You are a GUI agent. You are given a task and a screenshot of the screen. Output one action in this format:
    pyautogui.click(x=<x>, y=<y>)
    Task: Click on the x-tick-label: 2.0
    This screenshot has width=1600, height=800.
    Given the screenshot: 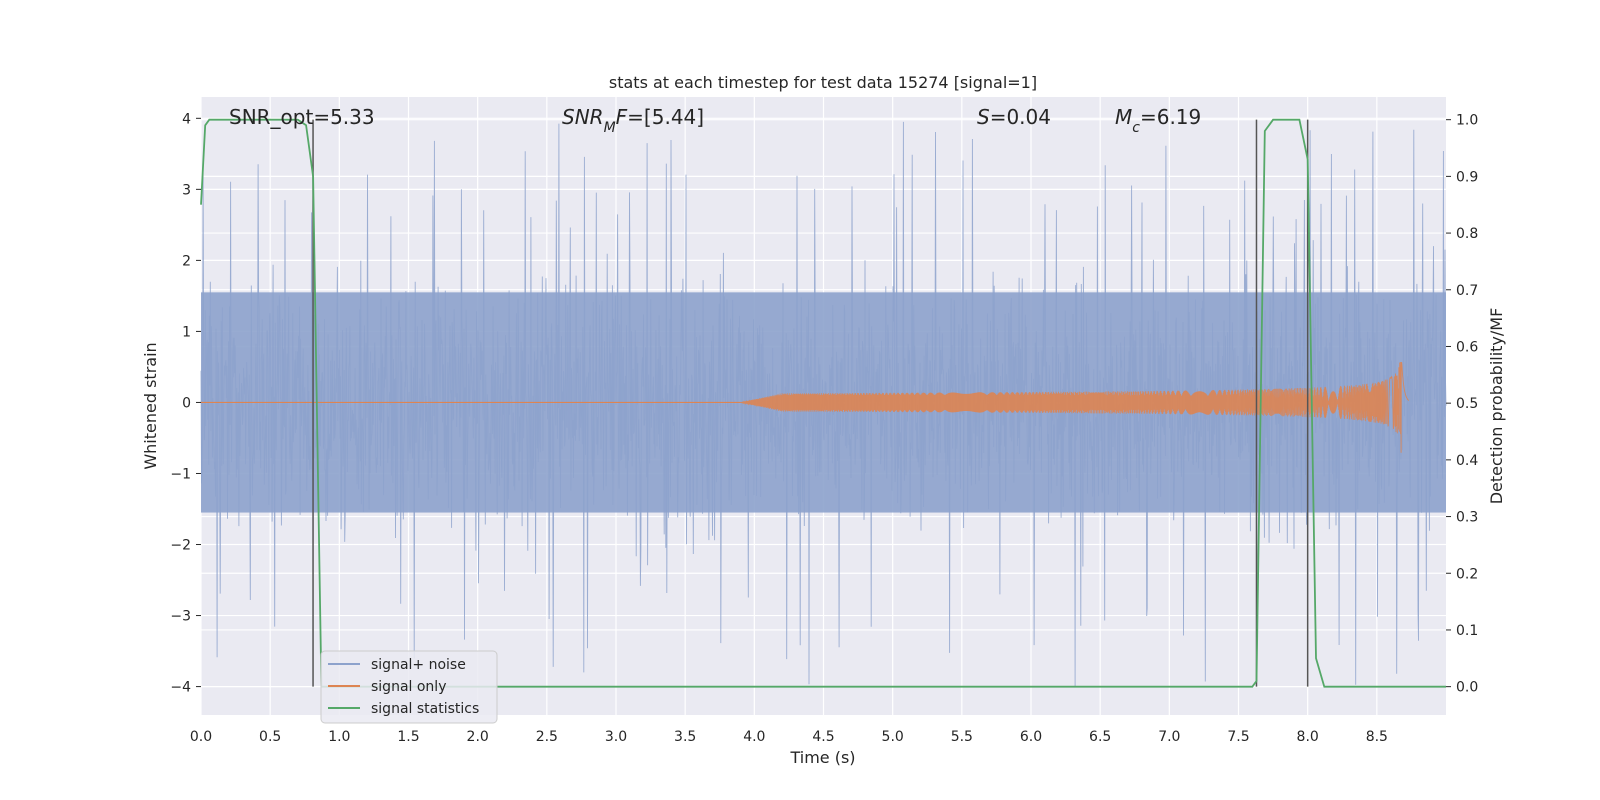 What is the action you would take?
    pyautogui.click(x=478, y=737)
    